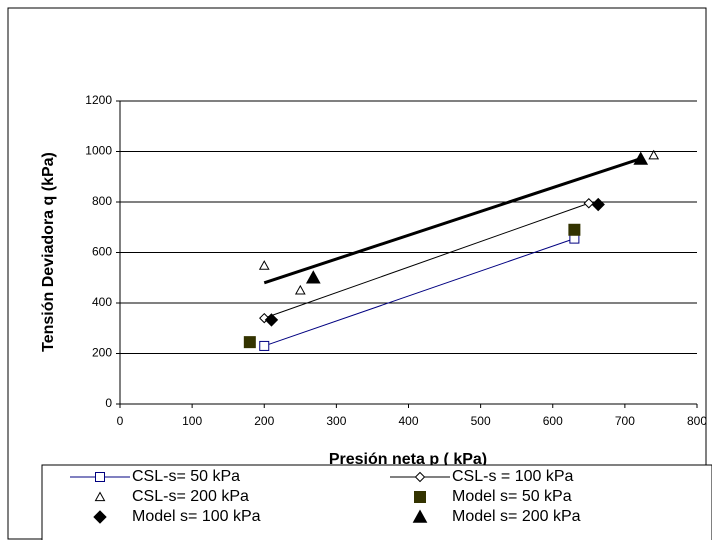 The height and width of the screenshot is (545, 712). What do you see at coordinates (102, 201) in the screenshot?
I see `y-tick-label: 800` at bounding box center [102, 201].